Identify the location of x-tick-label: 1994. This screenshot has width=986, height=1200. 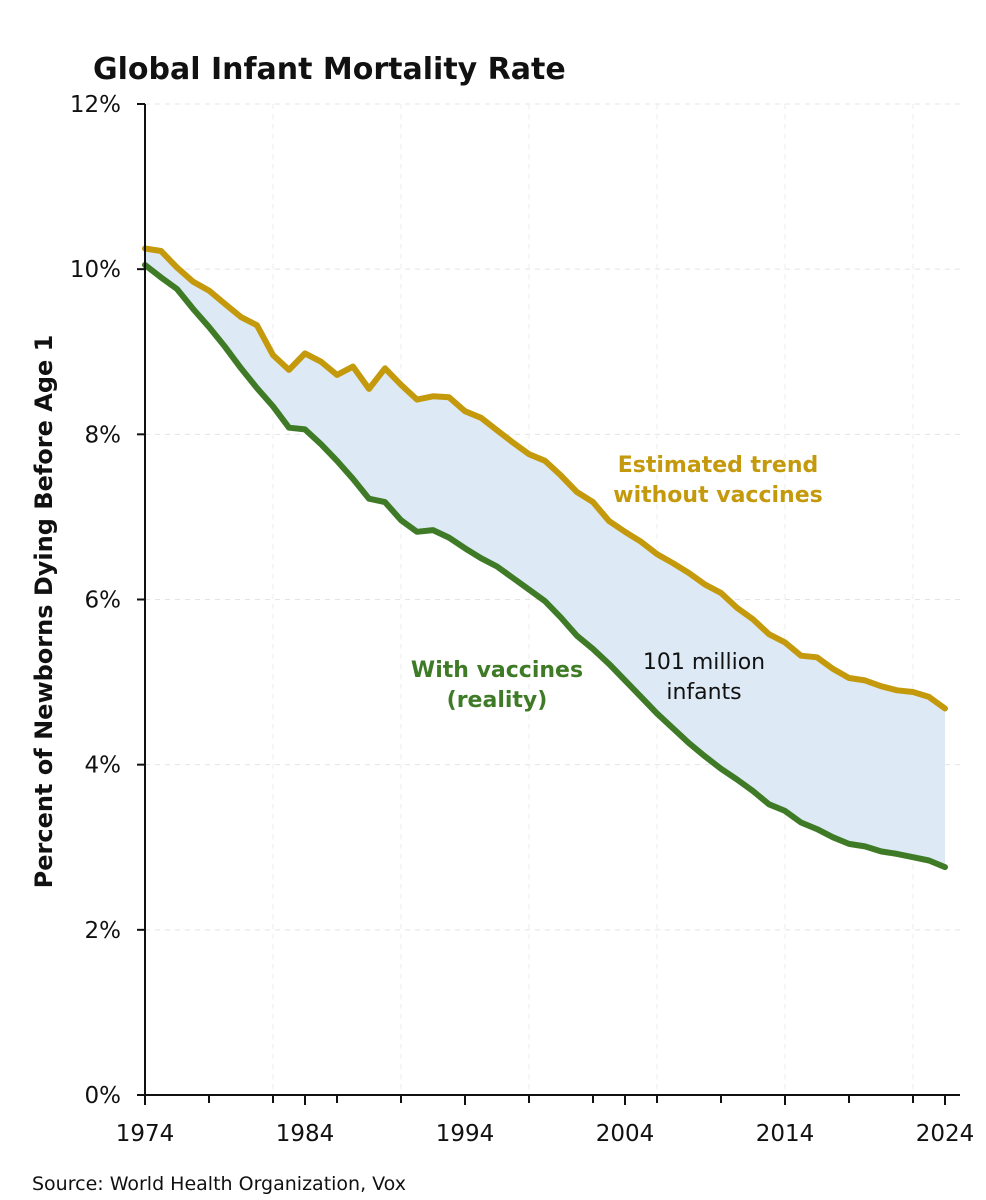
(465, 1134).